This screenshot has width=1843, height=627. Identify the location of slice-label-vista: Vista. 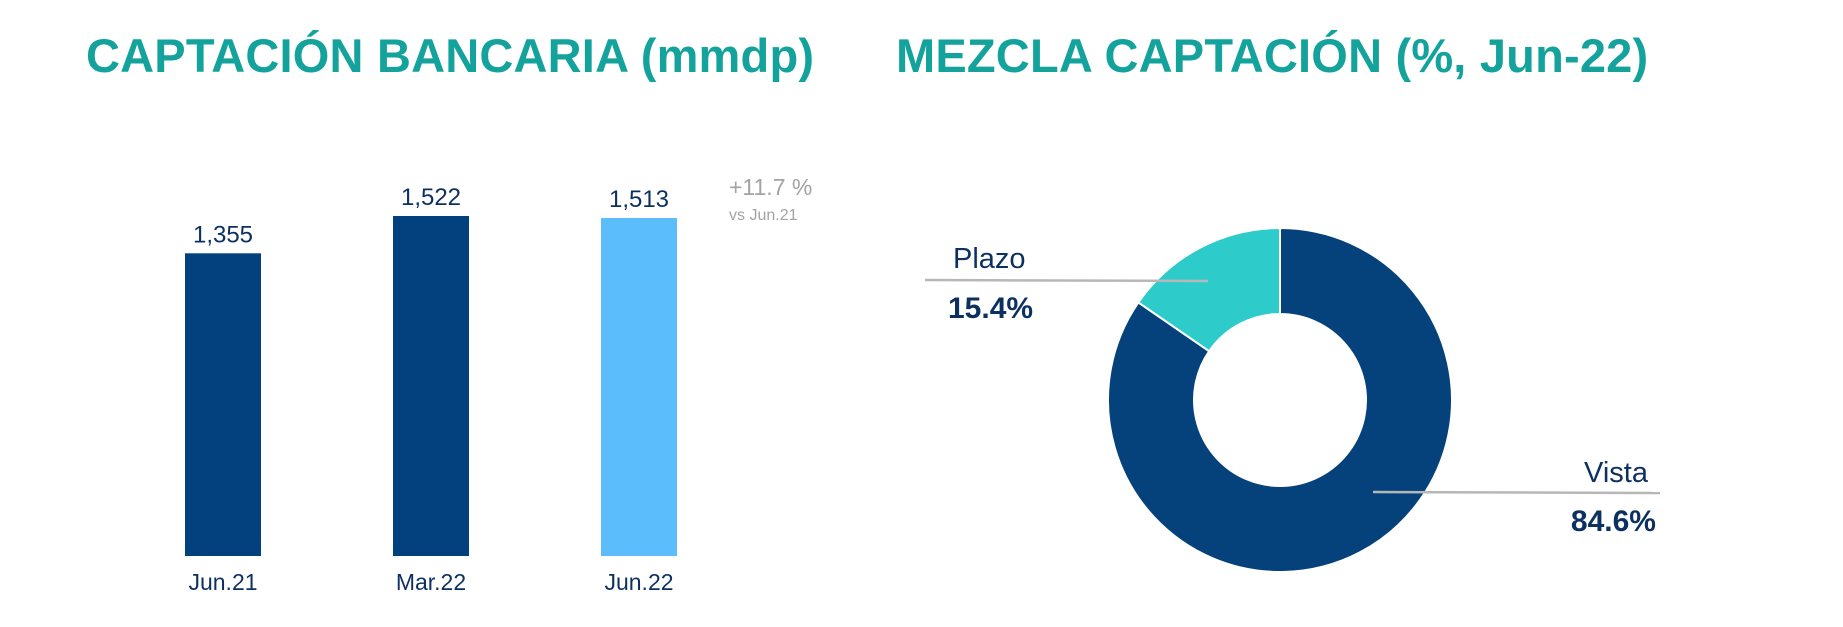
(1616, 473).